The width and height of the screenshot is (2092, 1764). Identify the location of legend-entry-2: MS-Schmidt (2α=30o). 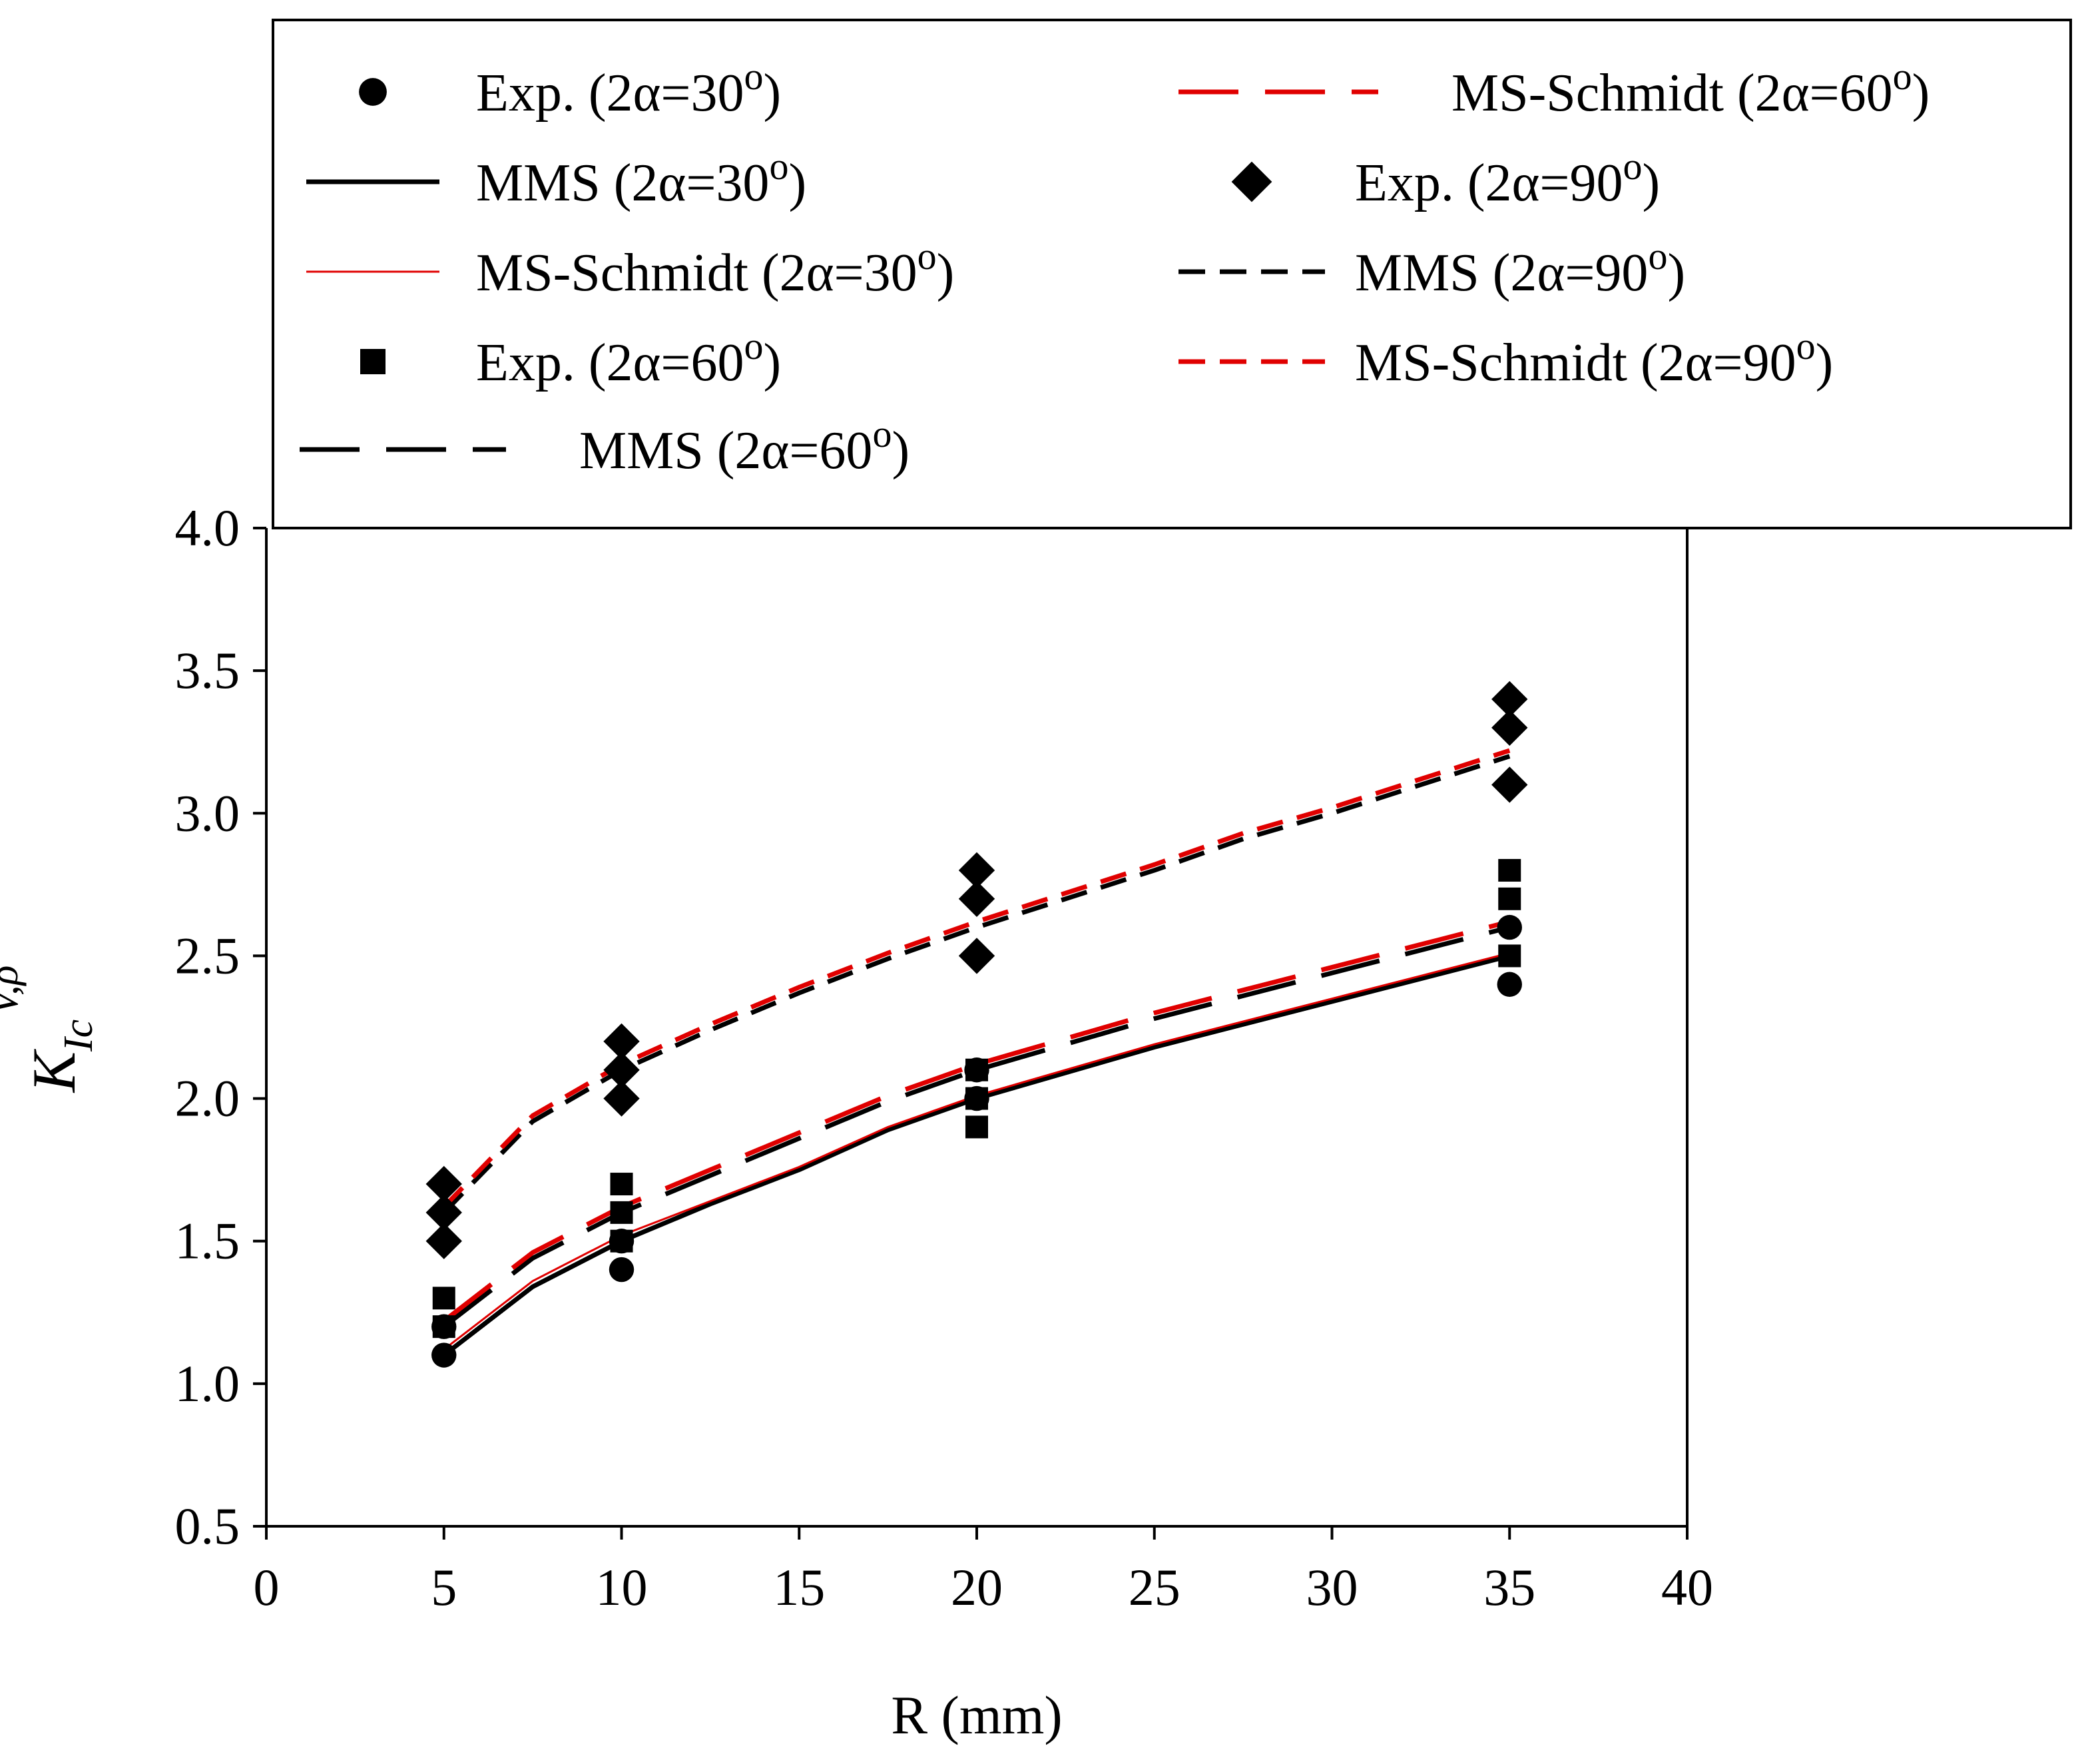
(630, 268).